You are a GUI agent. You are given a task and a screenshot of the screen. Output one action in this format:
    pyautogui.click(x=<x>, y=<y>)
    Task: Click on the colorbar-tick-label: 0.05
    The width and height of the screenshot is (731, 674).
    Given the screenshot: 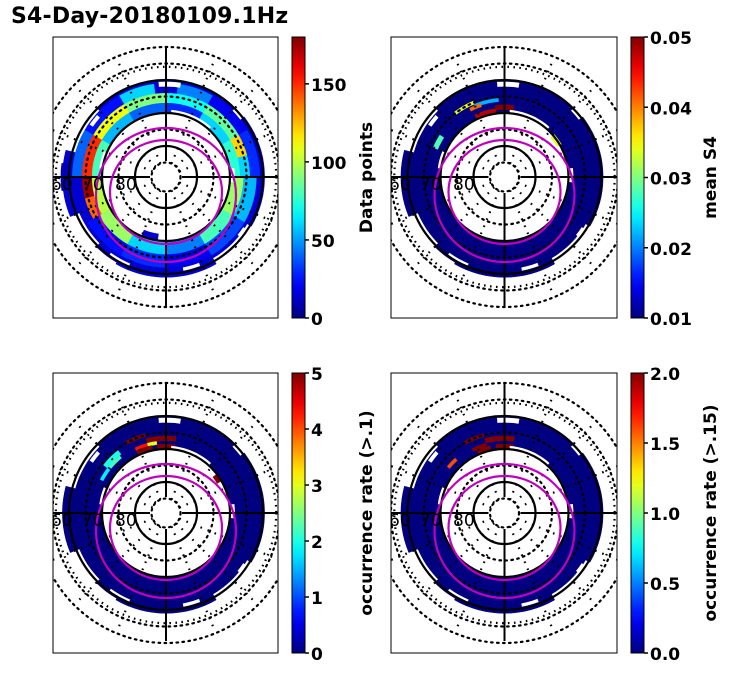 What is the action you would take?
    pyautogui.click(x=671, y=39)
    